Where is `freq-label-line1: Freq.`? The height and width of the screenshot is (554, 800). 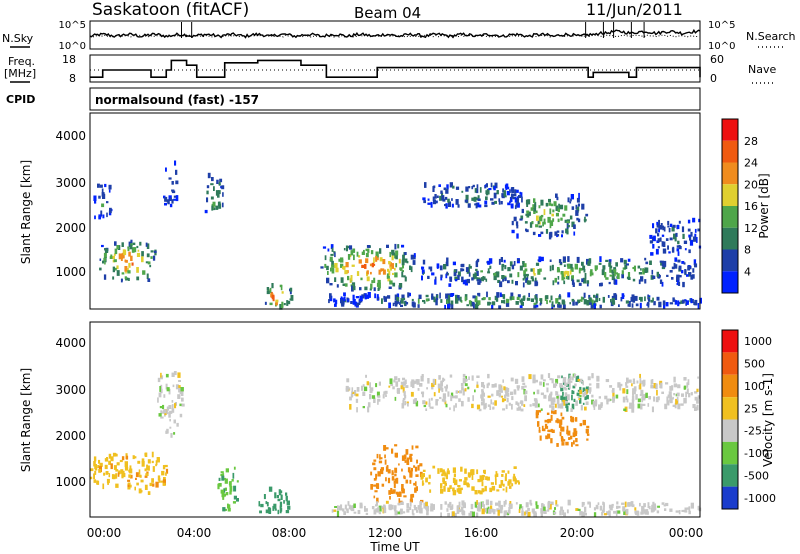 freq-label-line1: Freq. is located at coordinates (21, 61).